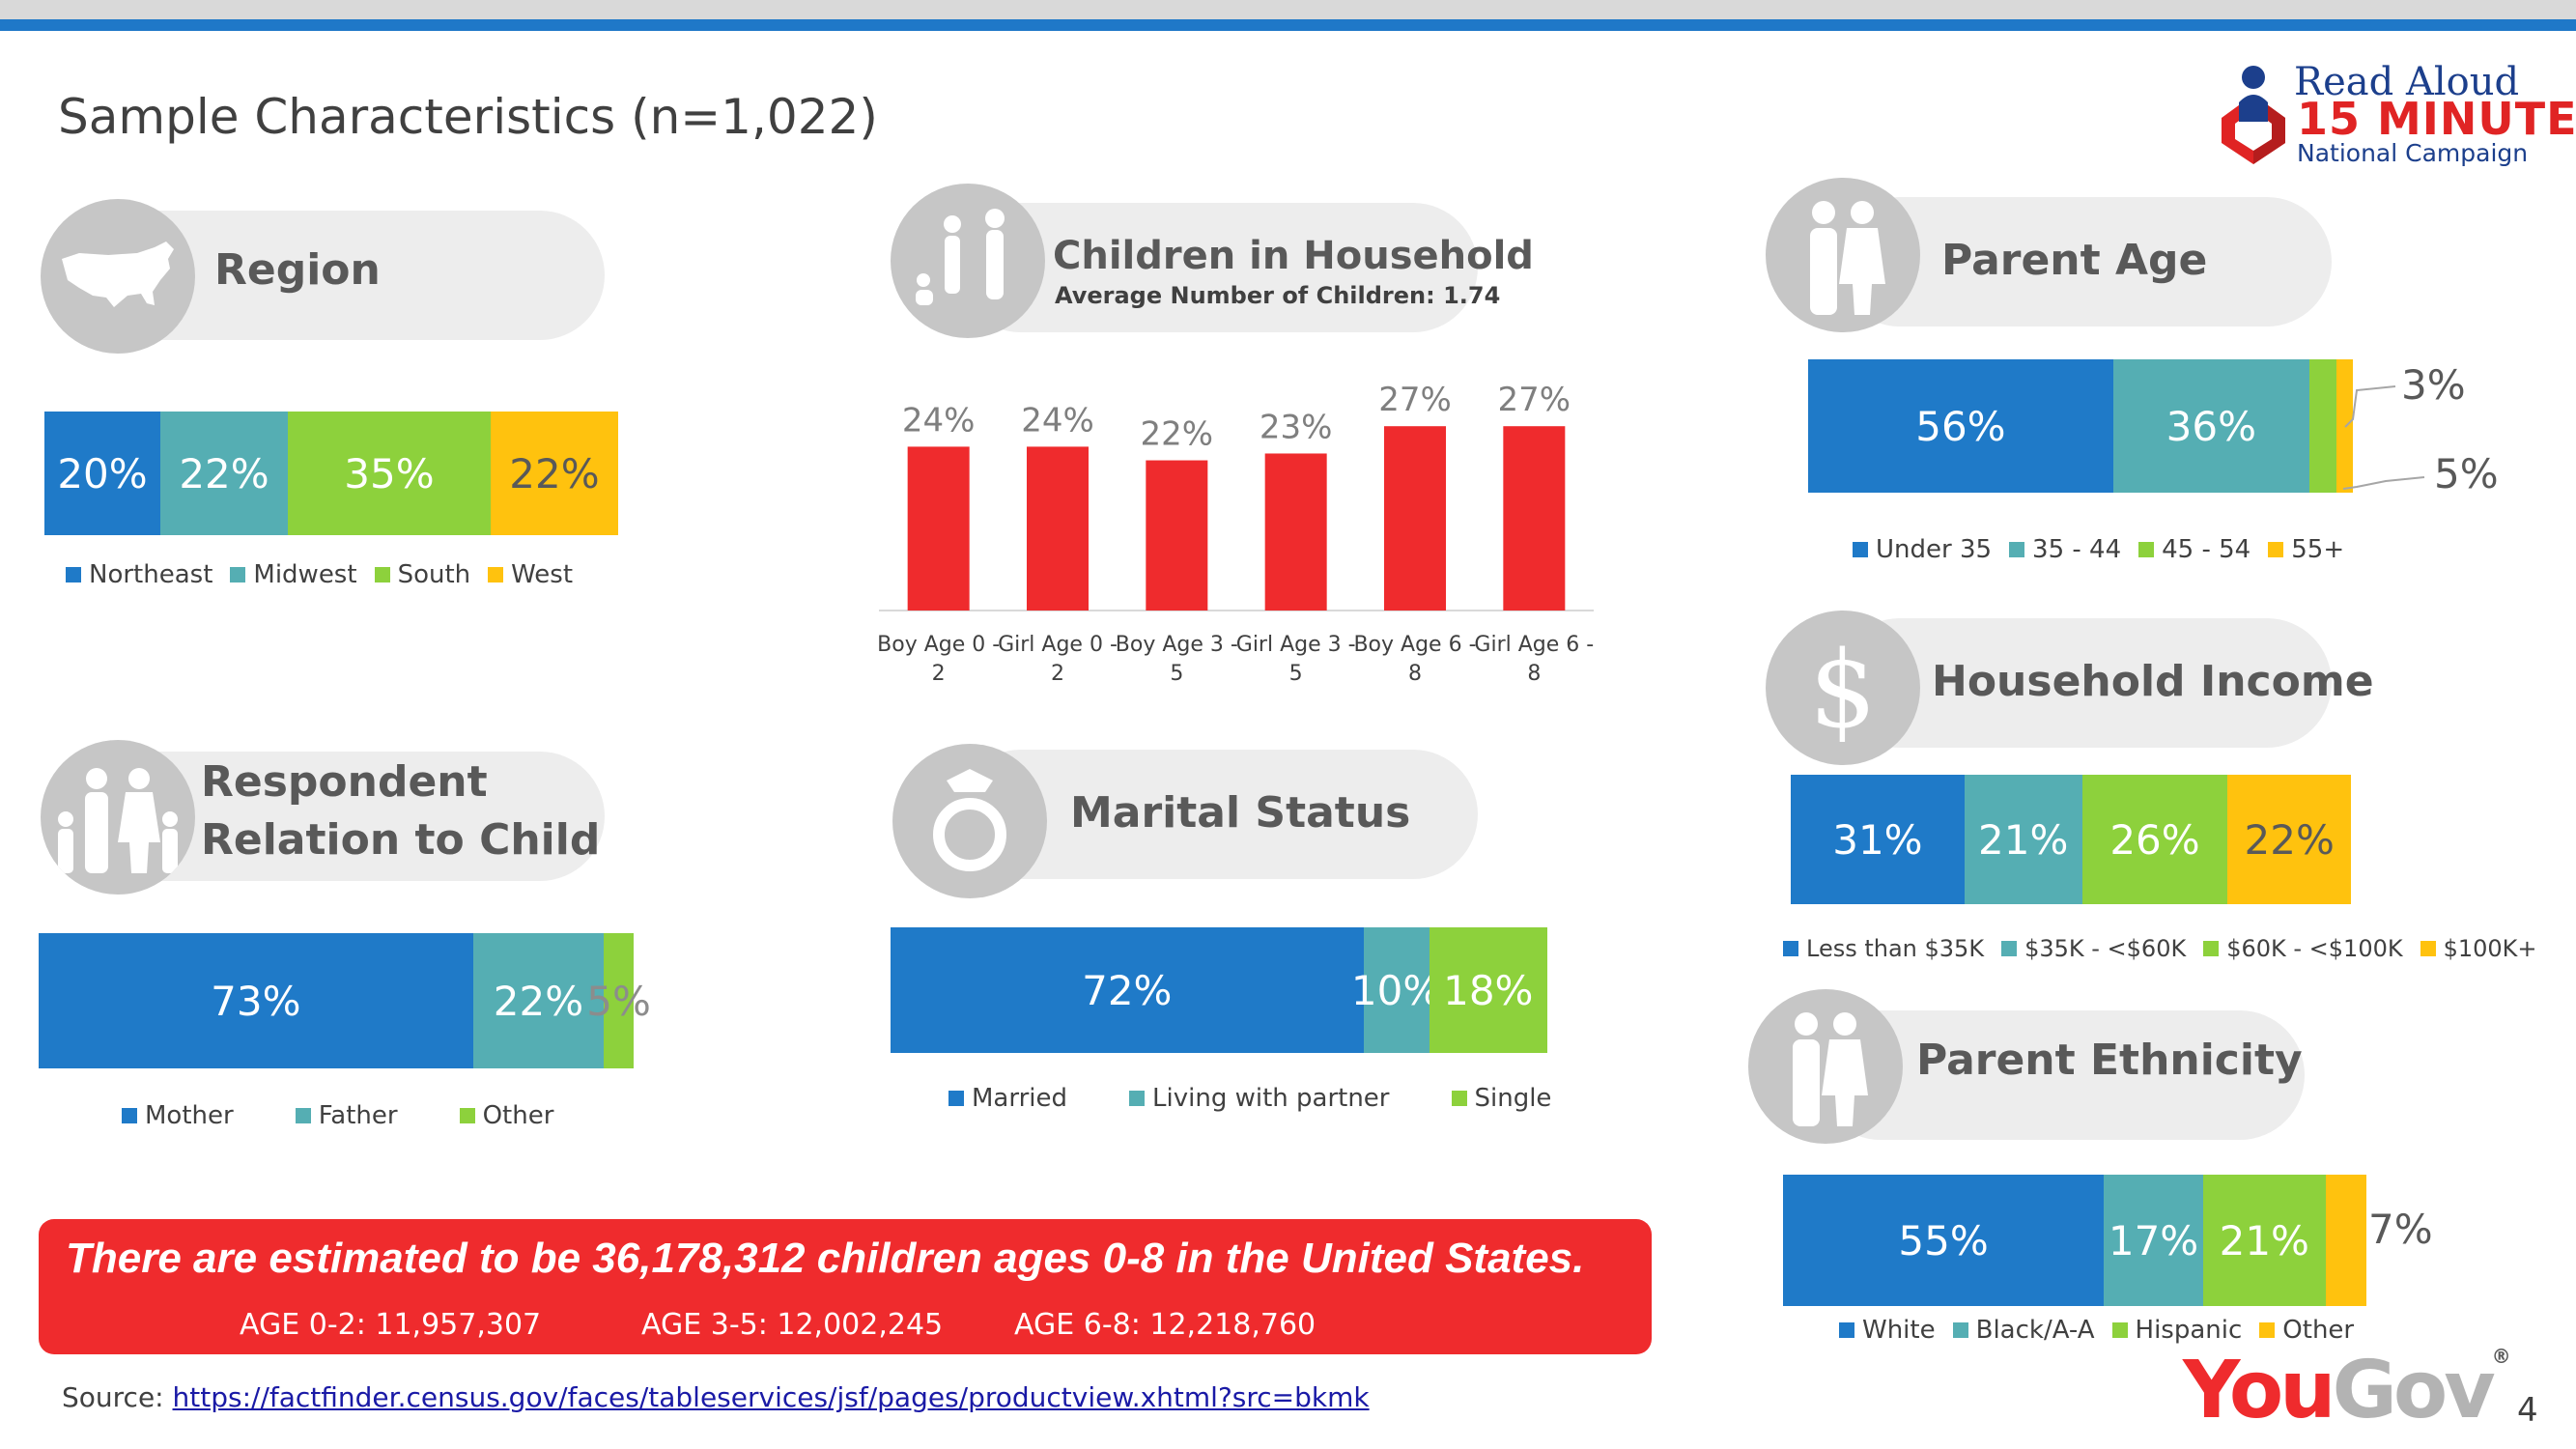 Image resolution: width=2576 pixels, height=1449 pixels. Describe the element at coordinates (1895, 948) in the screenshot. I see `income-legend-label: Less than $35K` at that location.